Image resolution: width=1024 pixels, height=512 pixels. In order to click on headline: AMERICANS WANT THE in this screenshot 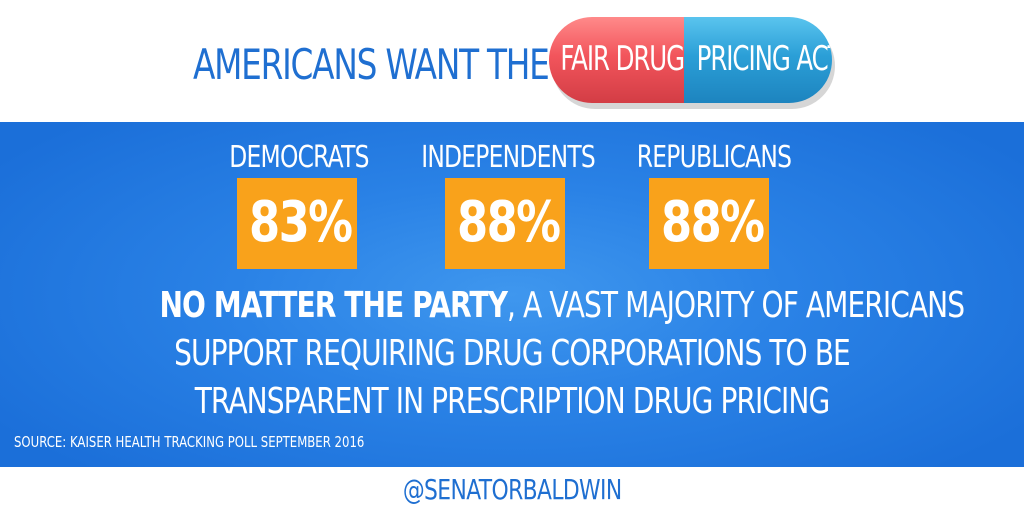, I will do `click(371, 64)`.